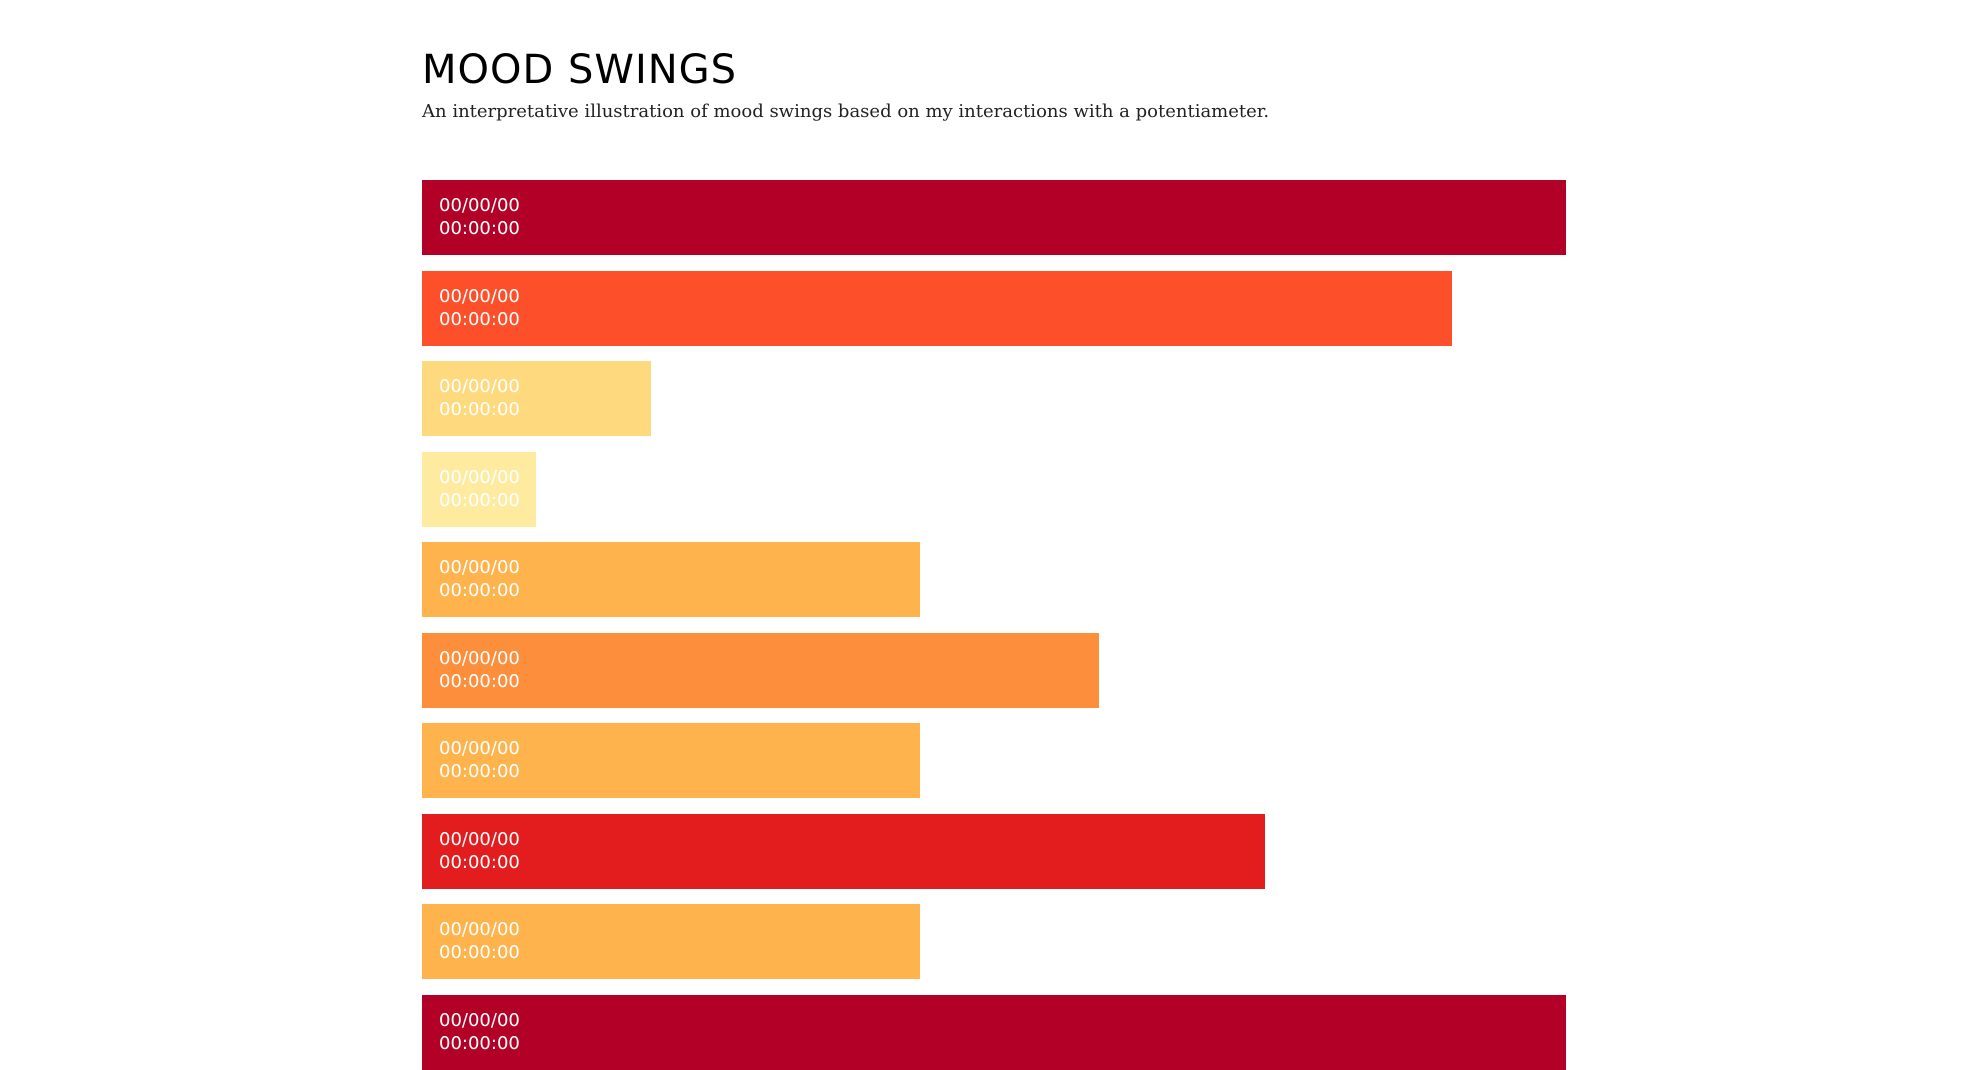  I want to click on page-title: MOOD SWINGS, so click(580, 70).